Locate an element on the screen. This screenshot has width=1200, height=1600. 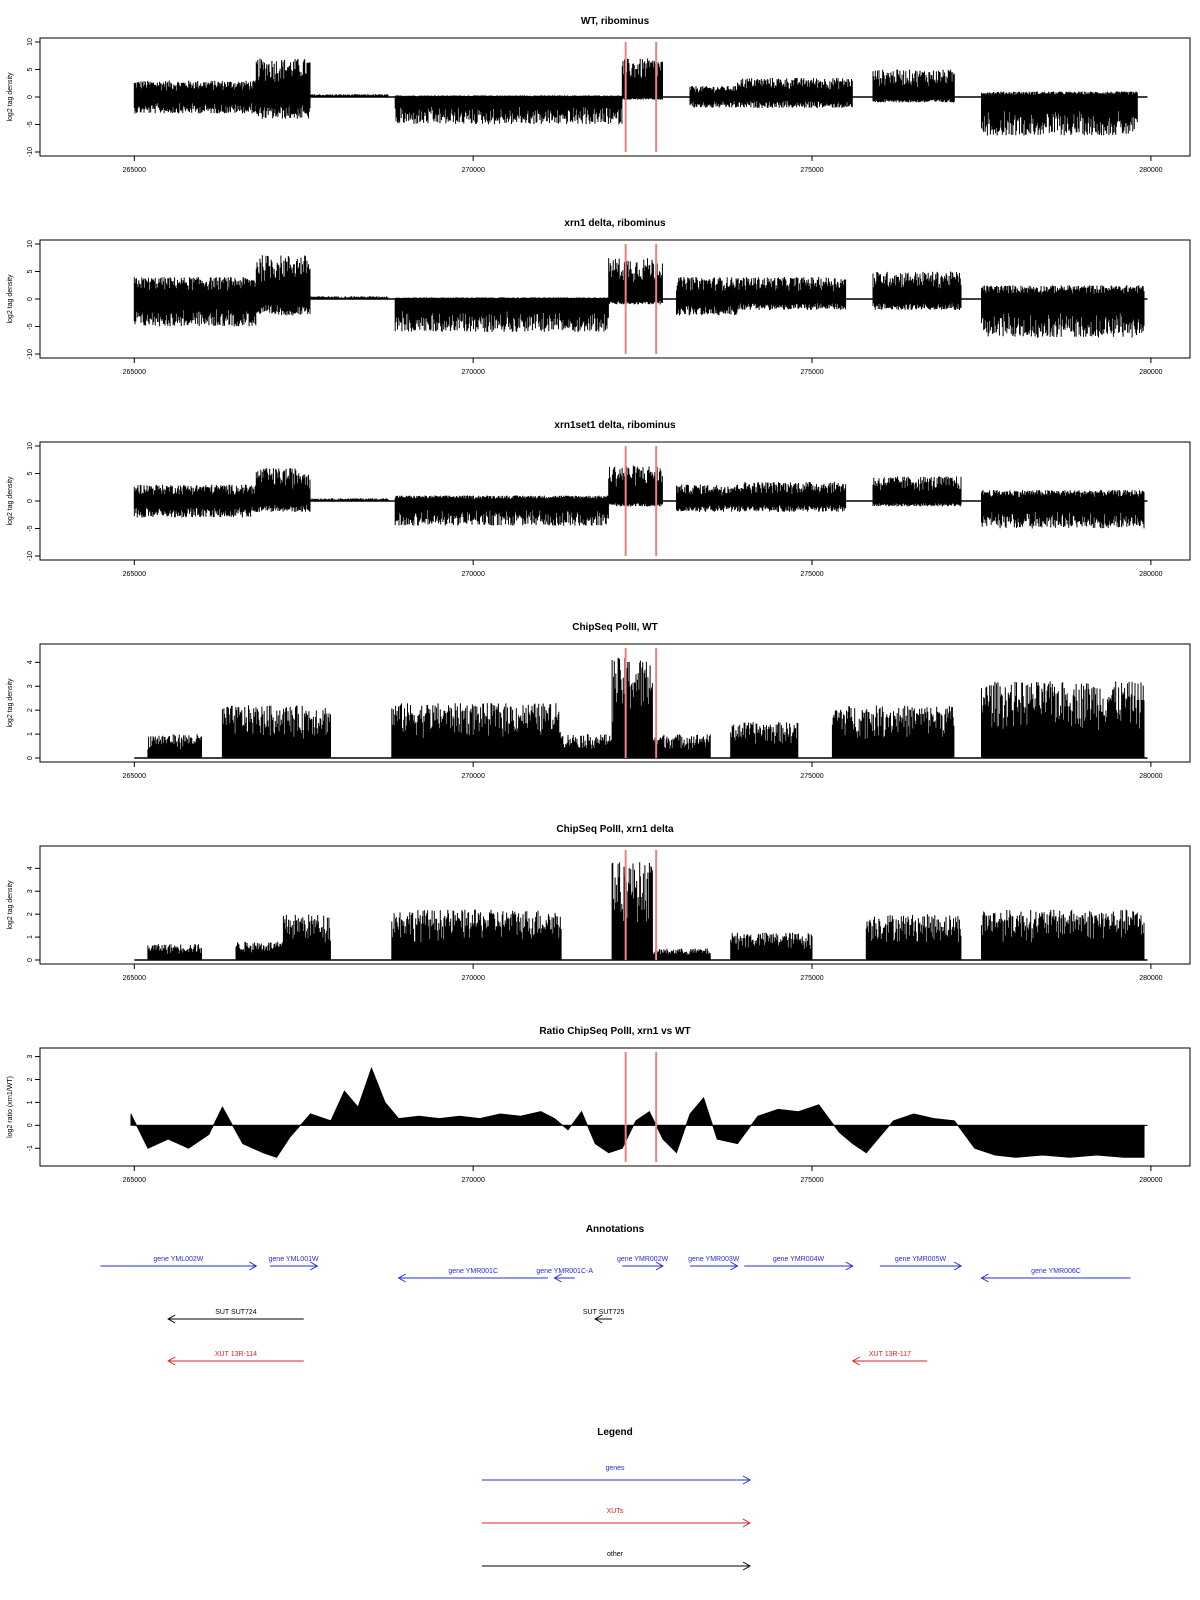
ratio-area is located at coordinates (637, 1112).